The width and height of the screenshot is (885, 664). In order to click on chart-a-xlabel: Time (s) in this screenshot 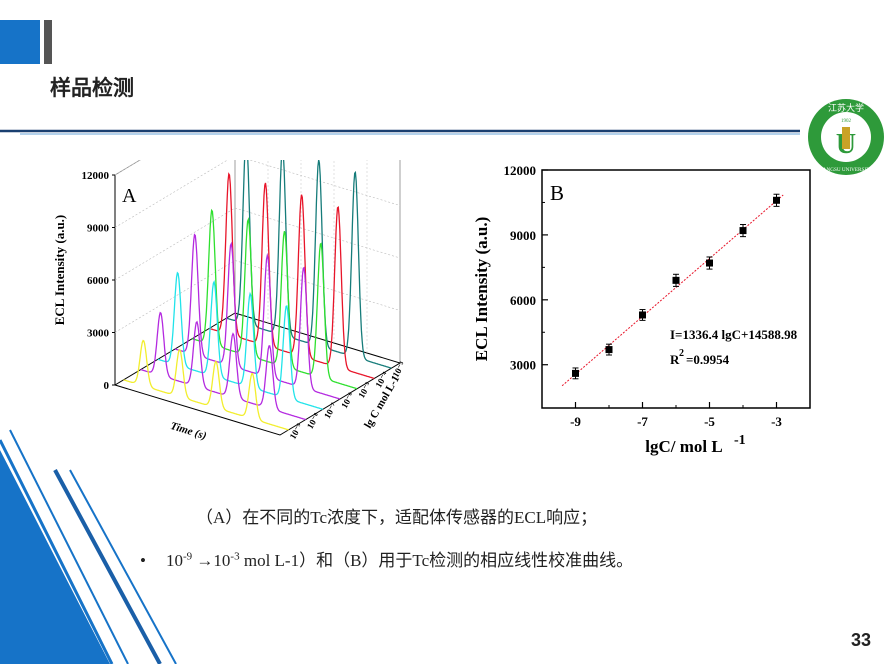, I will do `click(188, 431)`.